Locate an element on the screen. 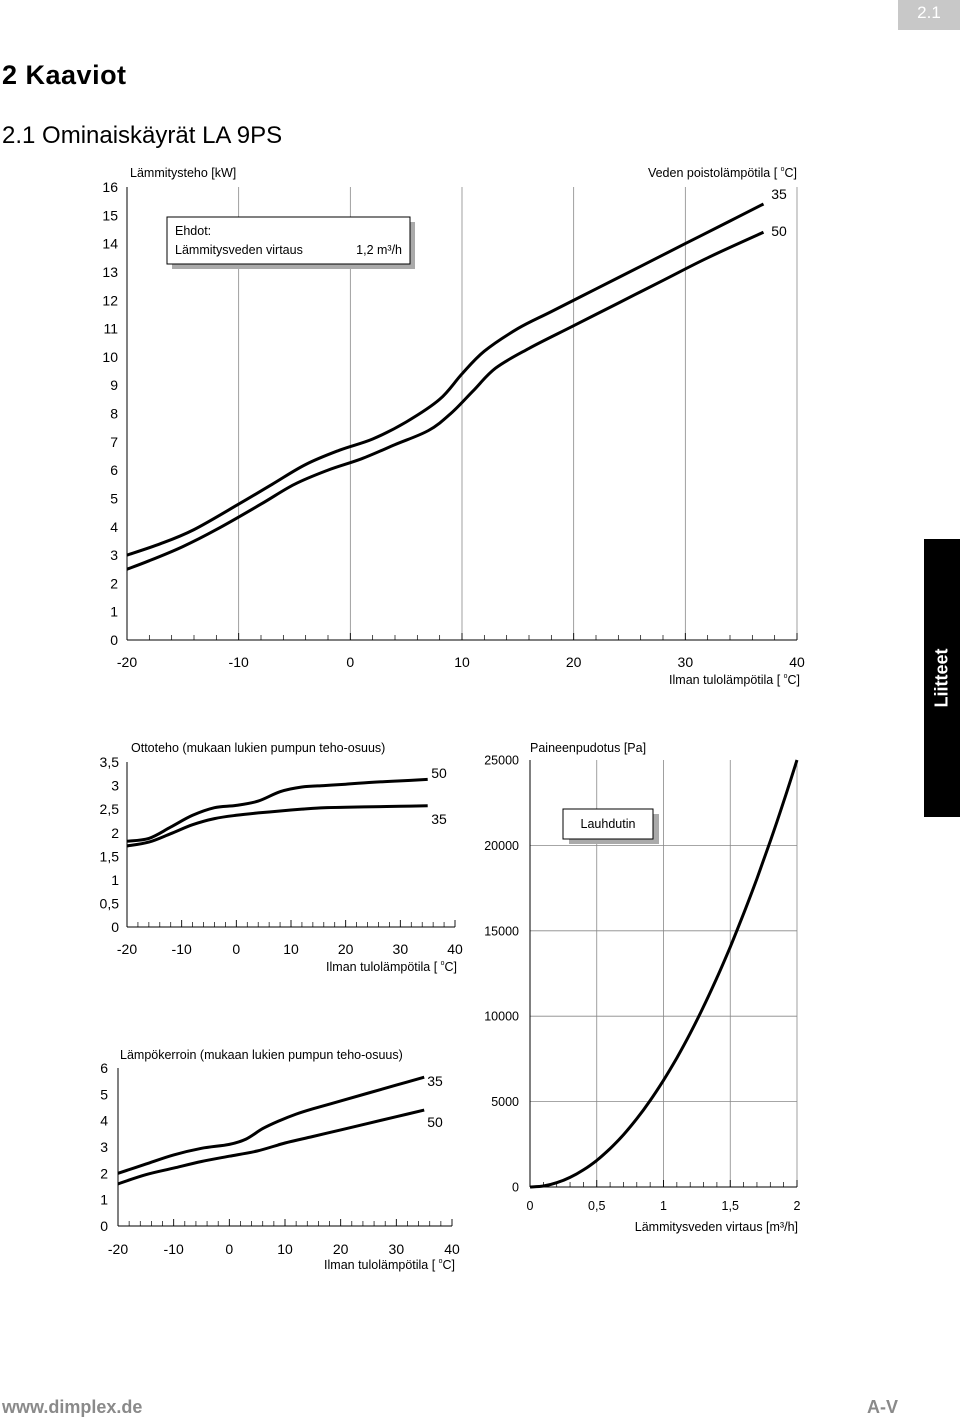 Image resolution: width=960 pixels, height=1418 pixels. lauhdutin-box: Lauhdutin is located at coordinates (610, 826).